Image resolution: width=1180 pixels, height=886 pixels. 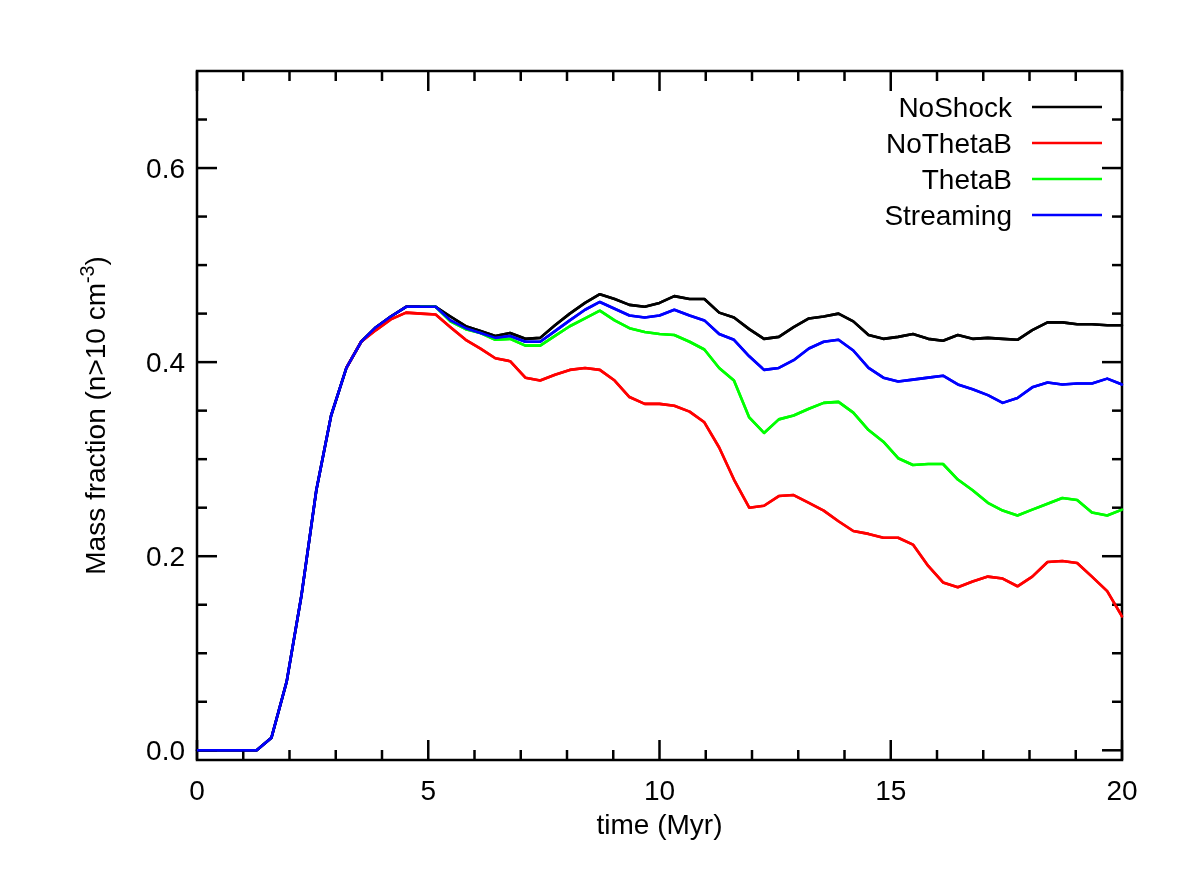 I want to click on x-tick-label: 10, so click(x=659, y=790).